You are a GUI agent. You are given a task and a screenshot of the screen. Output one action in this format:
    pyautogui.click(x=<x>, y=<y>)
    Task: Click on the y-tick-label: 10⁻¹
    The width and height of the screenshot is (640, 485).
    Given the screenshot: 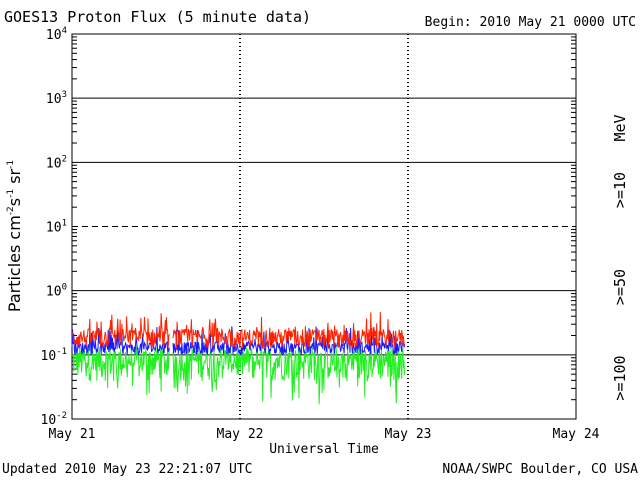 What is the action you would take?
    pyautogui.click(x=54, y=355)
    